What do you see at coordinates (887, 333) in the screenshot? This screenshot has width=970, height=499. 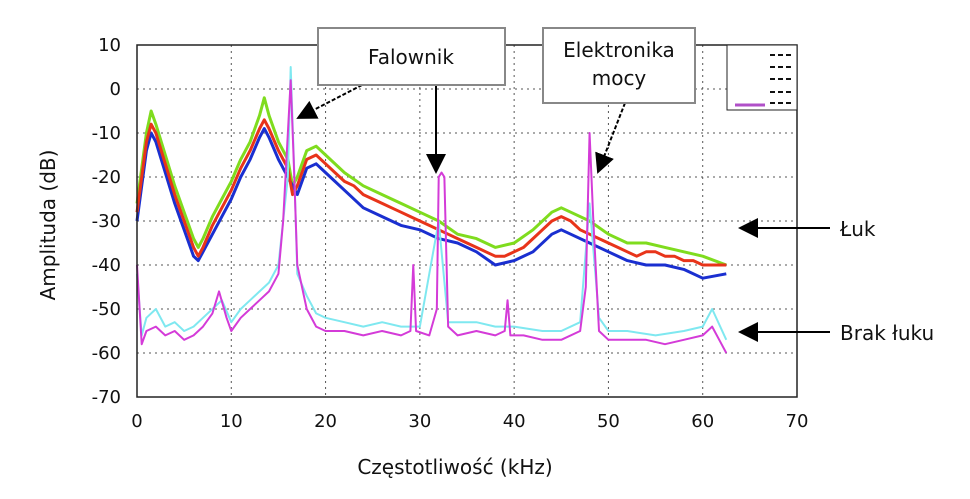 I see `annotation-brak-luku: Brak łuku` at bounding box center [887, 333].